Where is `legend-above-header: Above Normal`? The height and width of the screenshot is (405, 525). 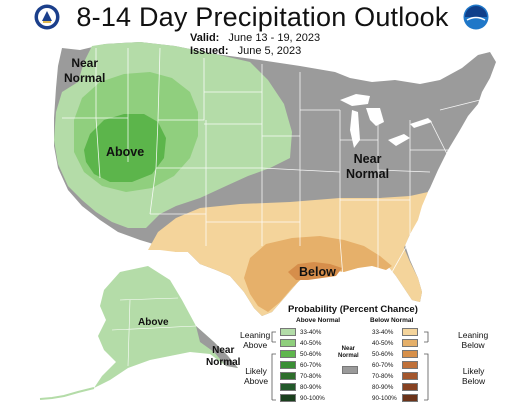
legend-above-header: Above Normal is located at coordinates (318, 320).